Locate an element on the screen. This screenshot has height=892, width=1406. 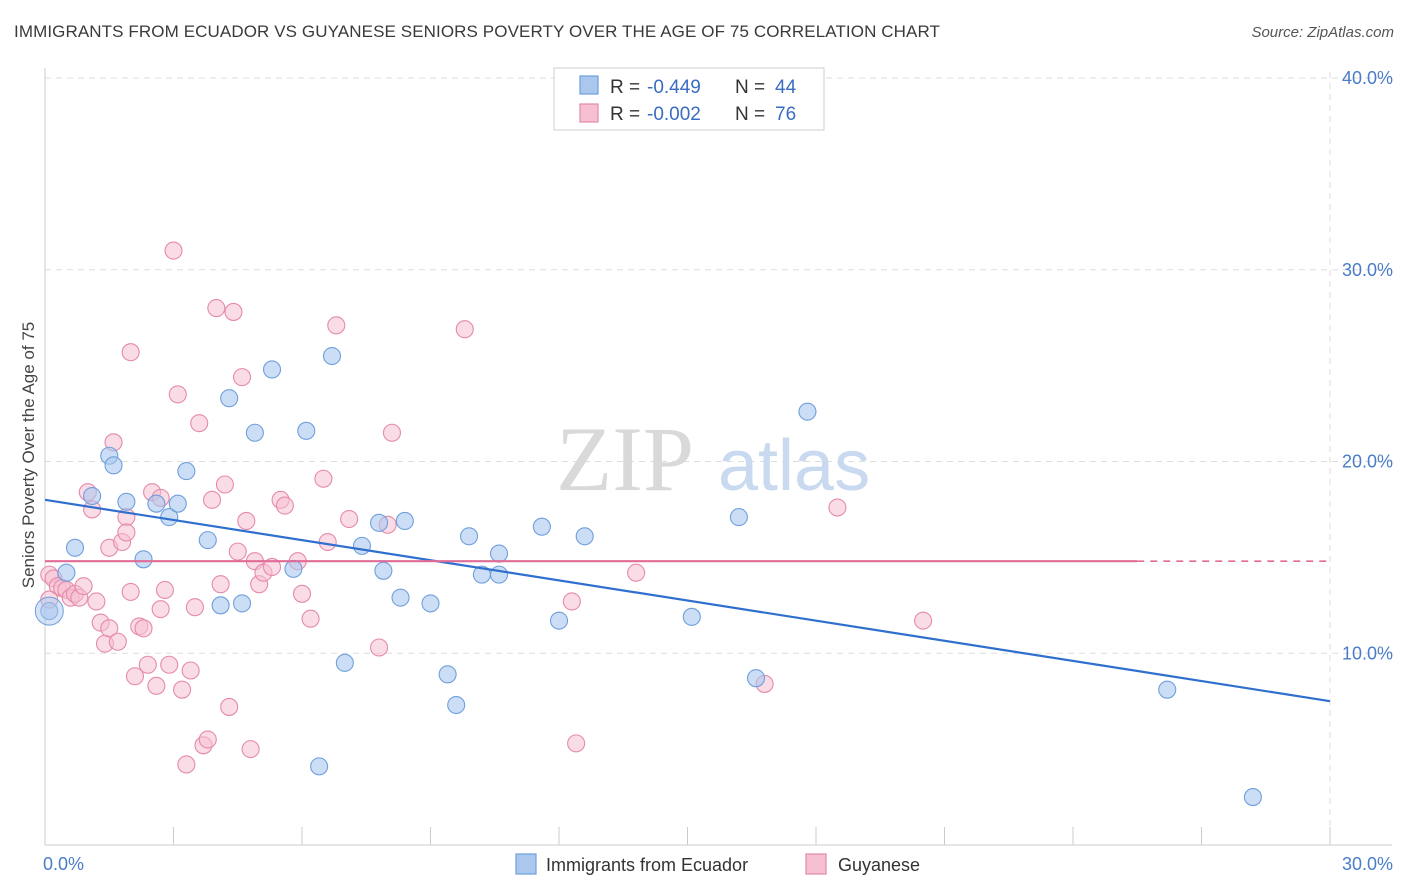
watermark-zip: ZIP is located at coordinates (625, 459).